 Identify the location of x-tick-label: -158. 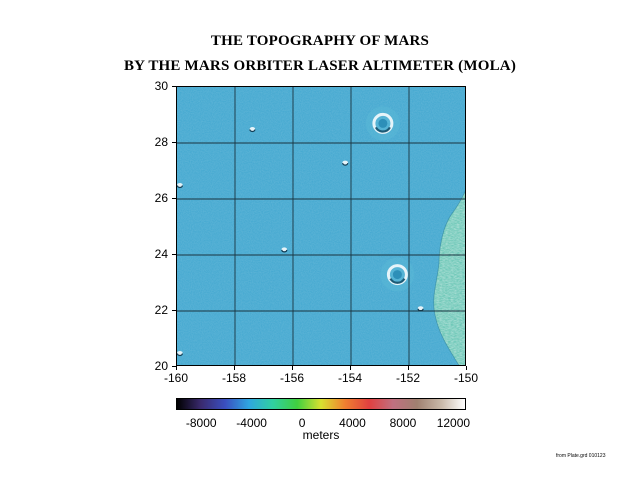
(234, 378).